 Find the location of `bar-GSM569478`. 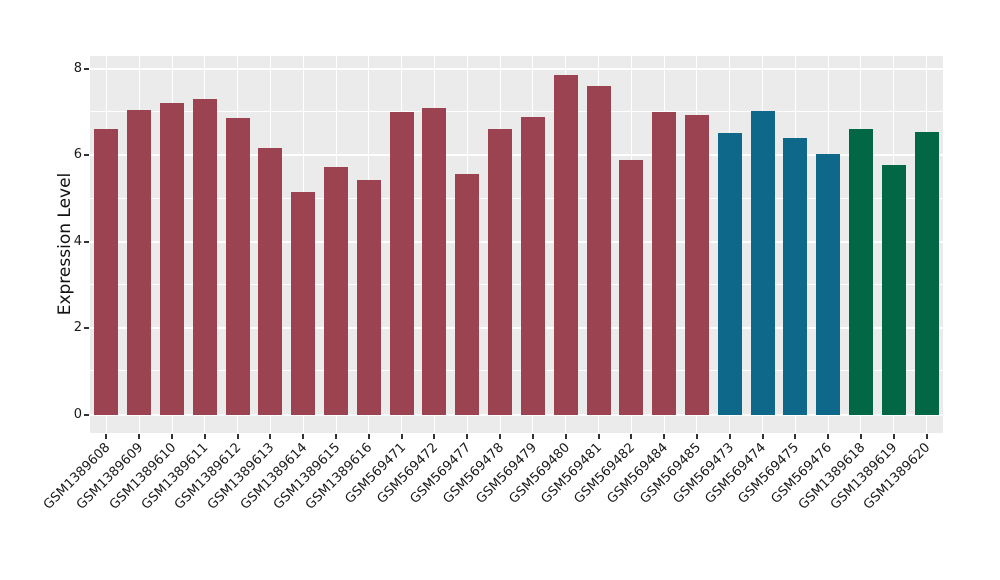

bar-GSM569478 is located at coordinates (500, 271).